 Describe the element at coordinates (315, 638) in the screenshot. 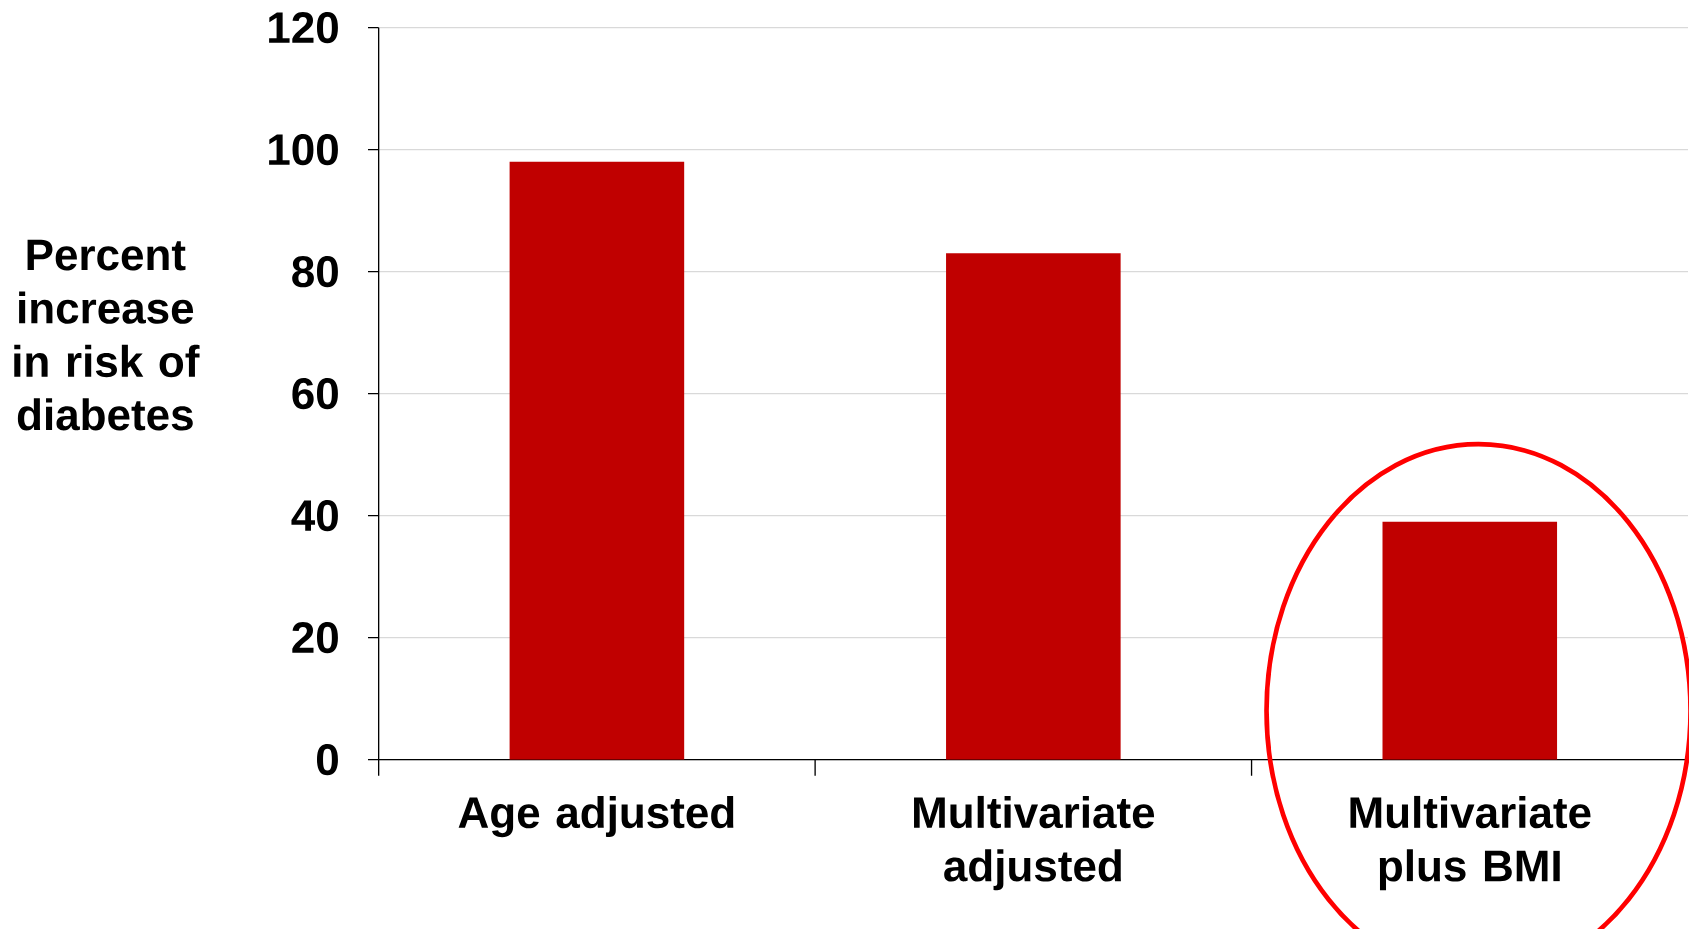

I see `y-tick-label: 20` at that location.